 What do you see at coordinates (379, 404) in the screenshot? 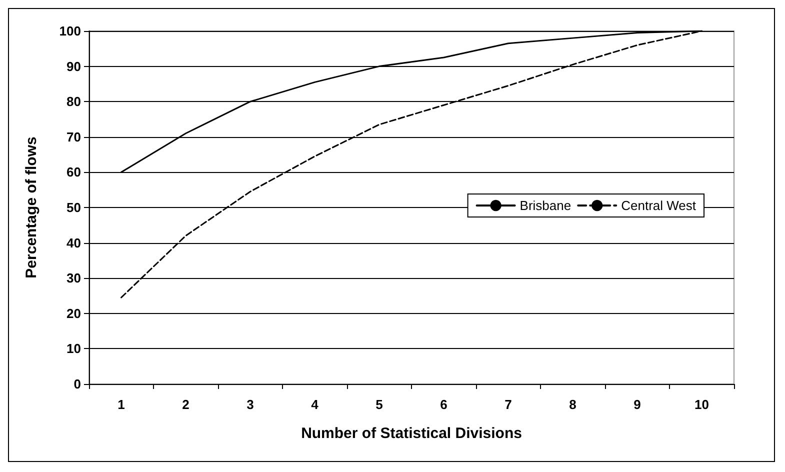
I see `x-tick-label: 5` at bounding box center [379, 404].